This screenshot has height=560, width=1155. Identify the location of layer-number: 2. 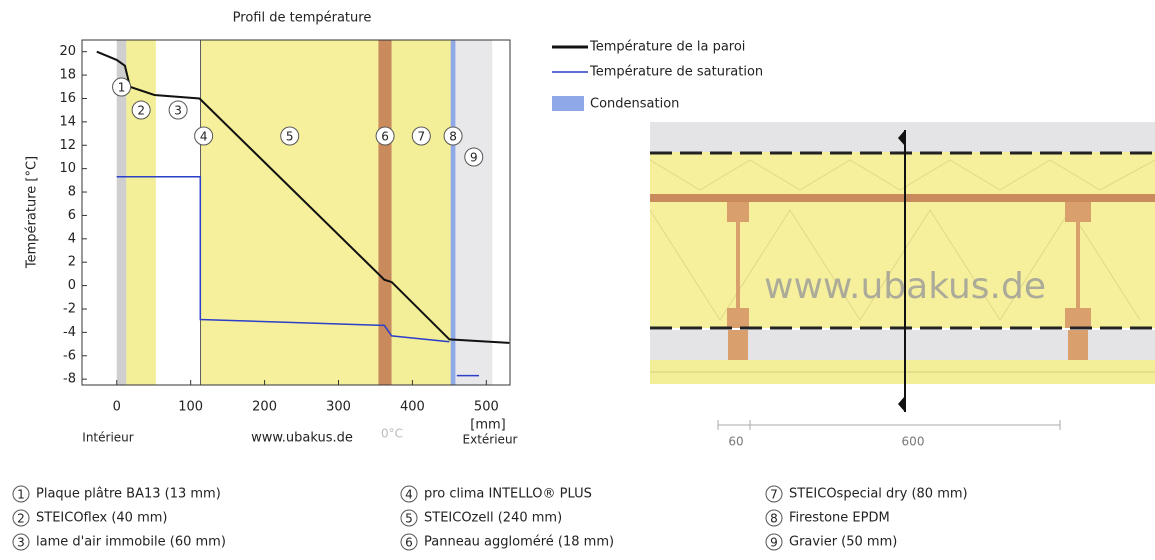
(141, 111).